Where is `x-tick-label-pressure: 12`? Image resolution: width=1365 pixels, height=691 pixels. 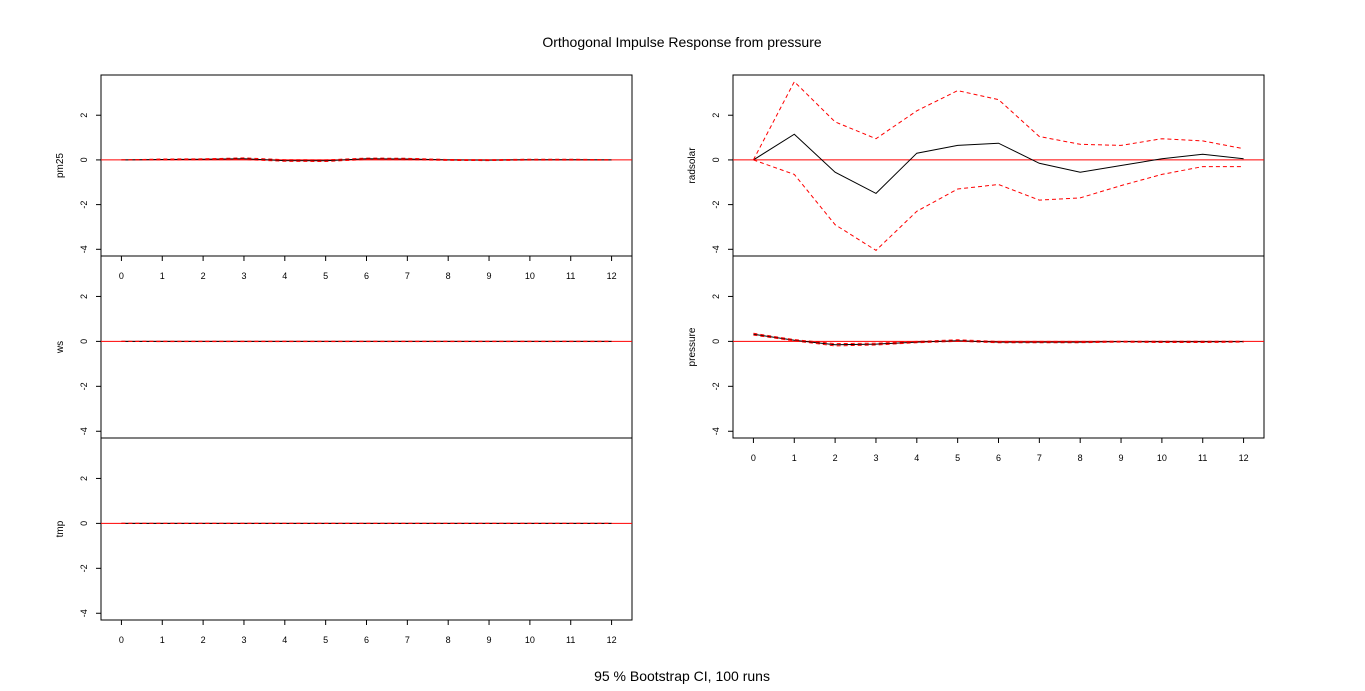 x-tick-label-pressure: 12 is located at coordinates (1244, 458).